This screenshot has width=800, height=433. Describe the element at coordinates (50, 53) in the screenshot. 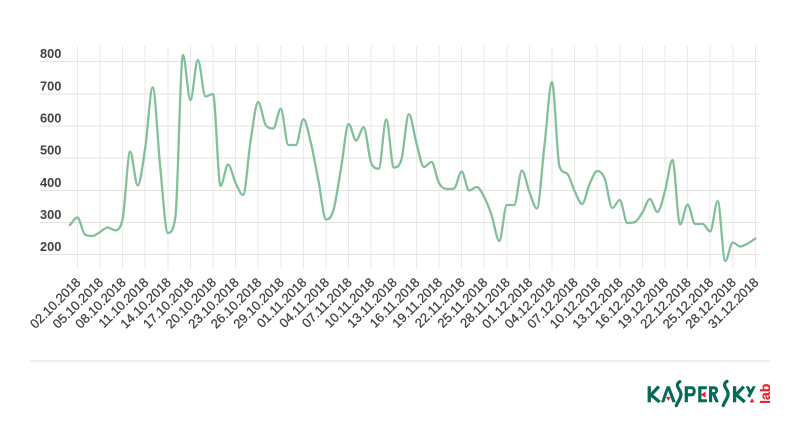

I see `svg-text: 800` at that location.